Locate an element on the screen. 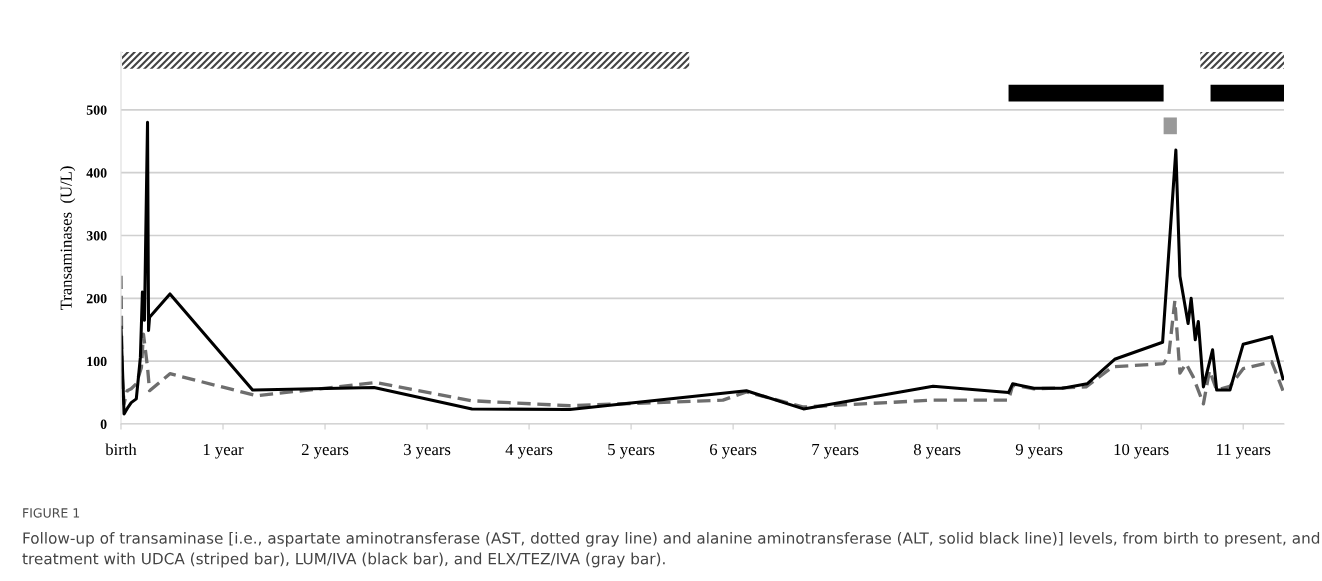 Image resolution: width=1322 pixels, height=581 pixels. y-axis-title: Transaminases (U/L) is located at coordinates (68, 238).